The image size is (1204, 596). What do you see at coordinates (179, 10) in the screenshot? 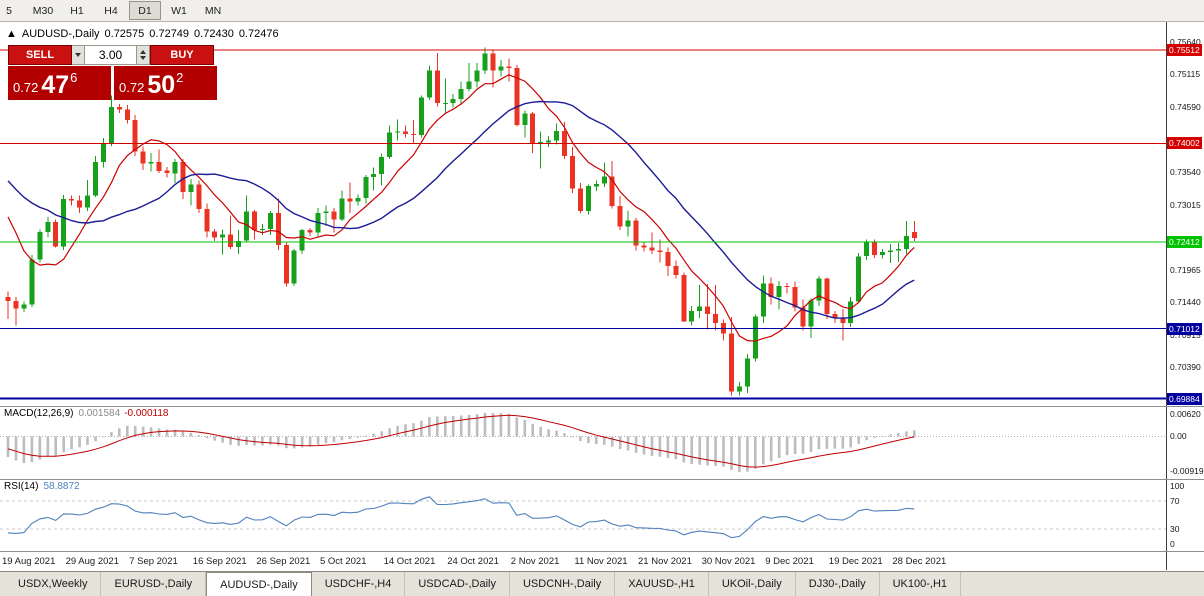
I see `timeframe-button-w1: W1` at bounding box center [179, 10].